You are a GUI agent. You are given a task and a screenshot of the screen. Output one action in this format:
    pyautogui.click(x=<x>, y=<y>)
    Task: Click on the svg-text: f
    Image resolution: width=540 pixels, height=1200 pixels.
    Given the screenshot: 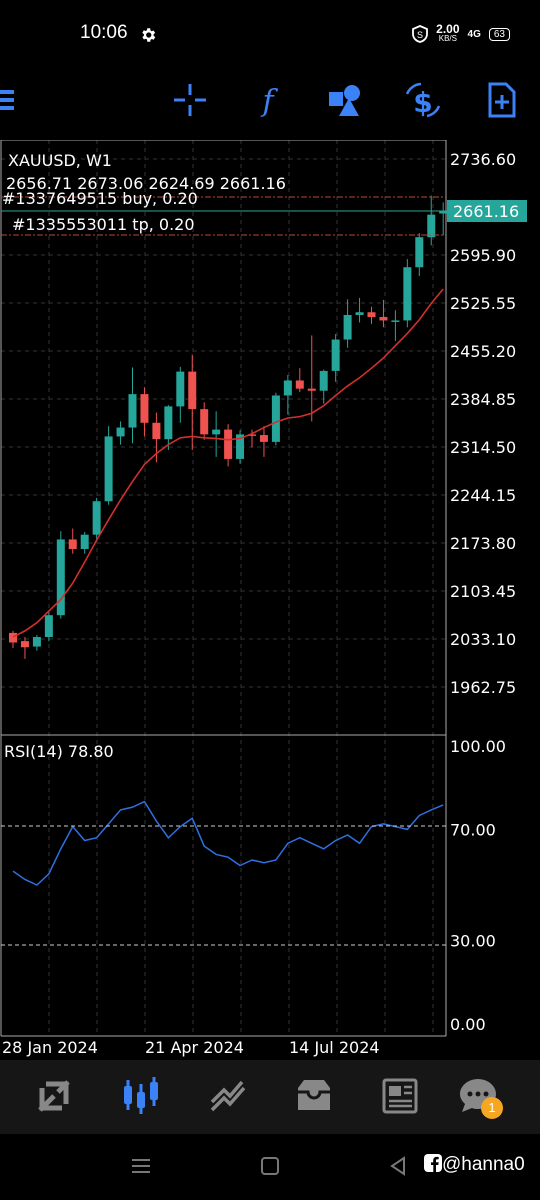 What is the action you would take?
    pyautogui.click(x=269, y=101)
    